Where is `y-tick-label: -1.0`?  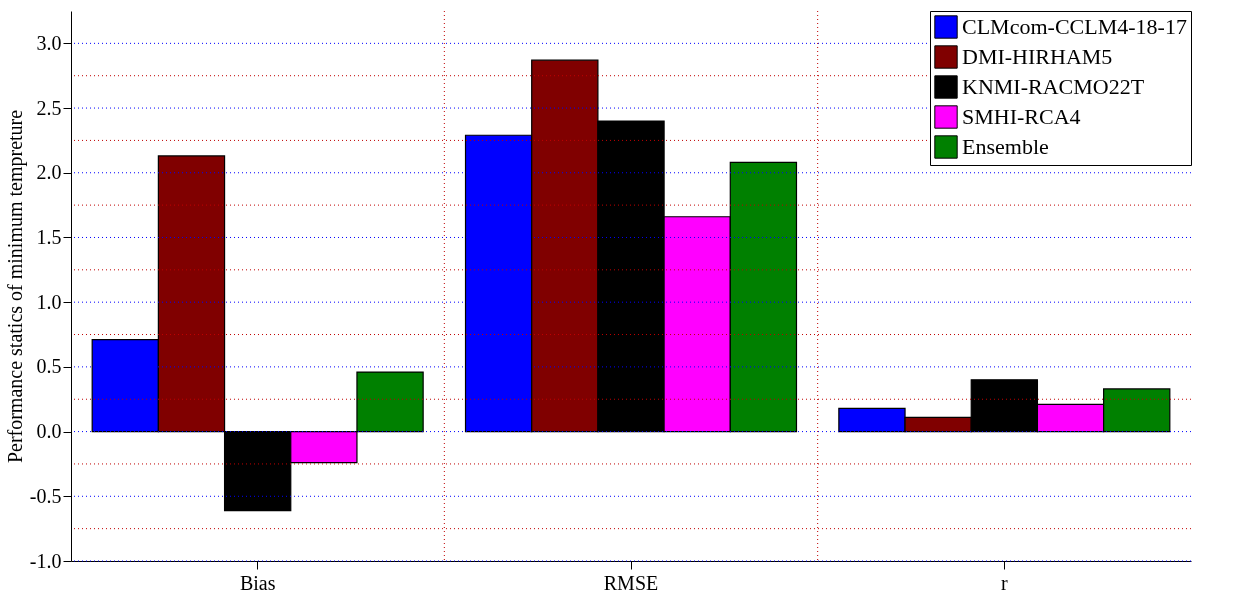
y-tick-label: -1.0 is located at coordinates (45, 560).